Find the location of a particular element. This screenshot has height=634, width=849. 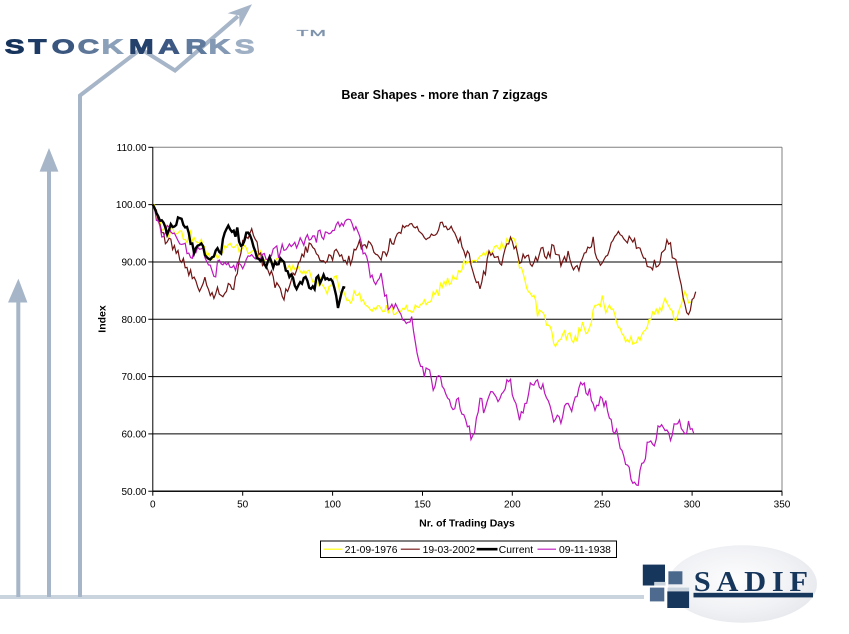

svg-text: 21-09-1976 is located at coordinates (371, 550).